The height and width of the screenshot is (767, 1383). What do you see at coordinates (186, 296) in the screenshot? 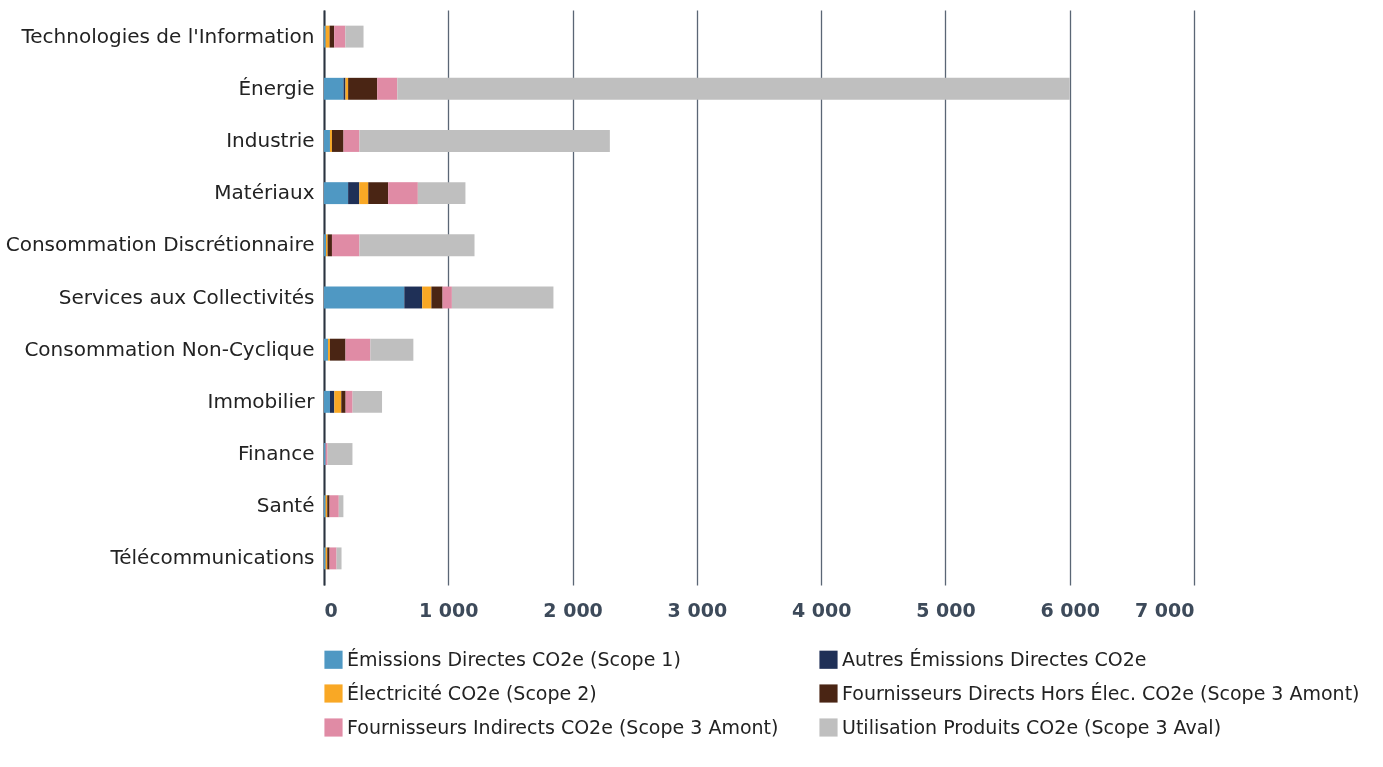
I see `y-tick-label: Services aux Collectivités` at bounding box center [186, 296].